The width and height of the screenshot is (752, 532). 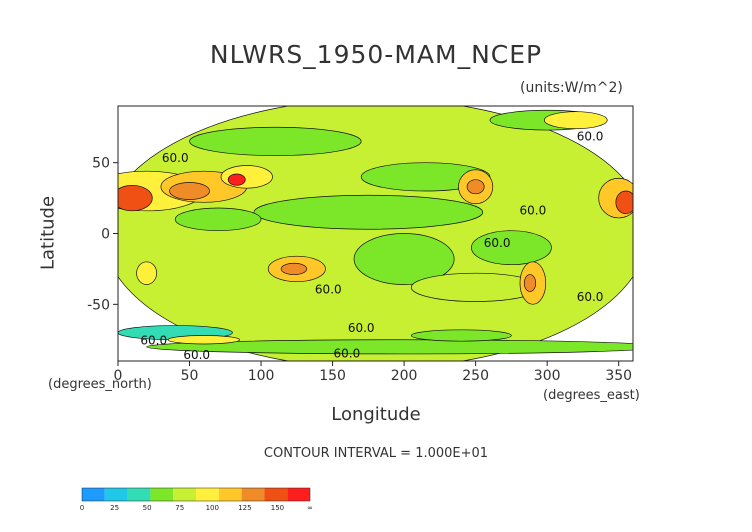 What do you see at coordinates (190, 376) in the screenshot?
I see `x-tick-label-1: 50` at bounding box center [190, 376].